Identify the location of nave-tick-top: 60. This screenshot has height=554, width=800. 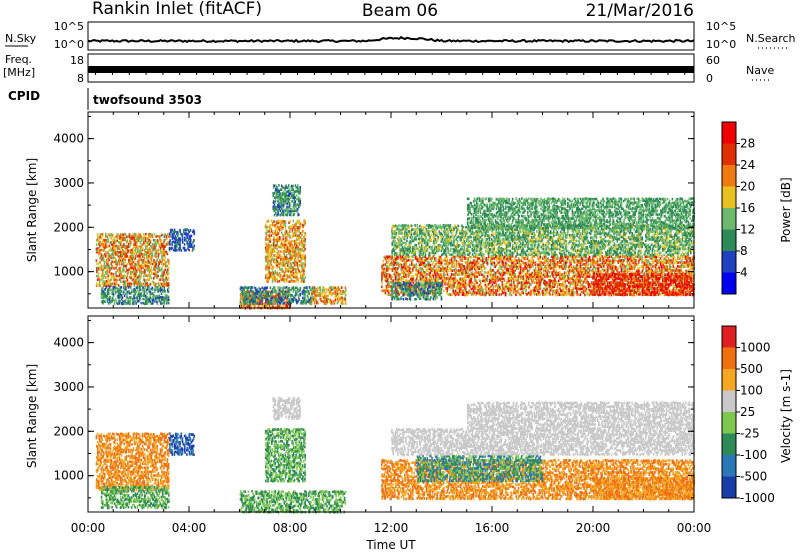
(713, 60).